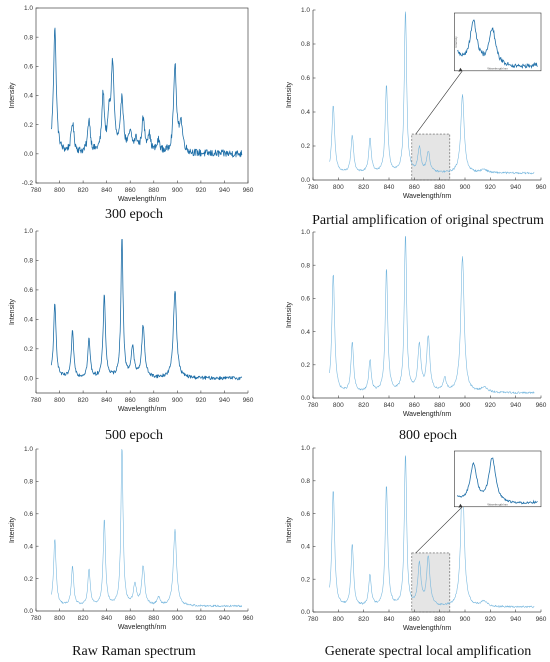 The height and width of the screenshot is (662, 550). I want to click on panel-caption: 500 epoch, so click(134, 435).